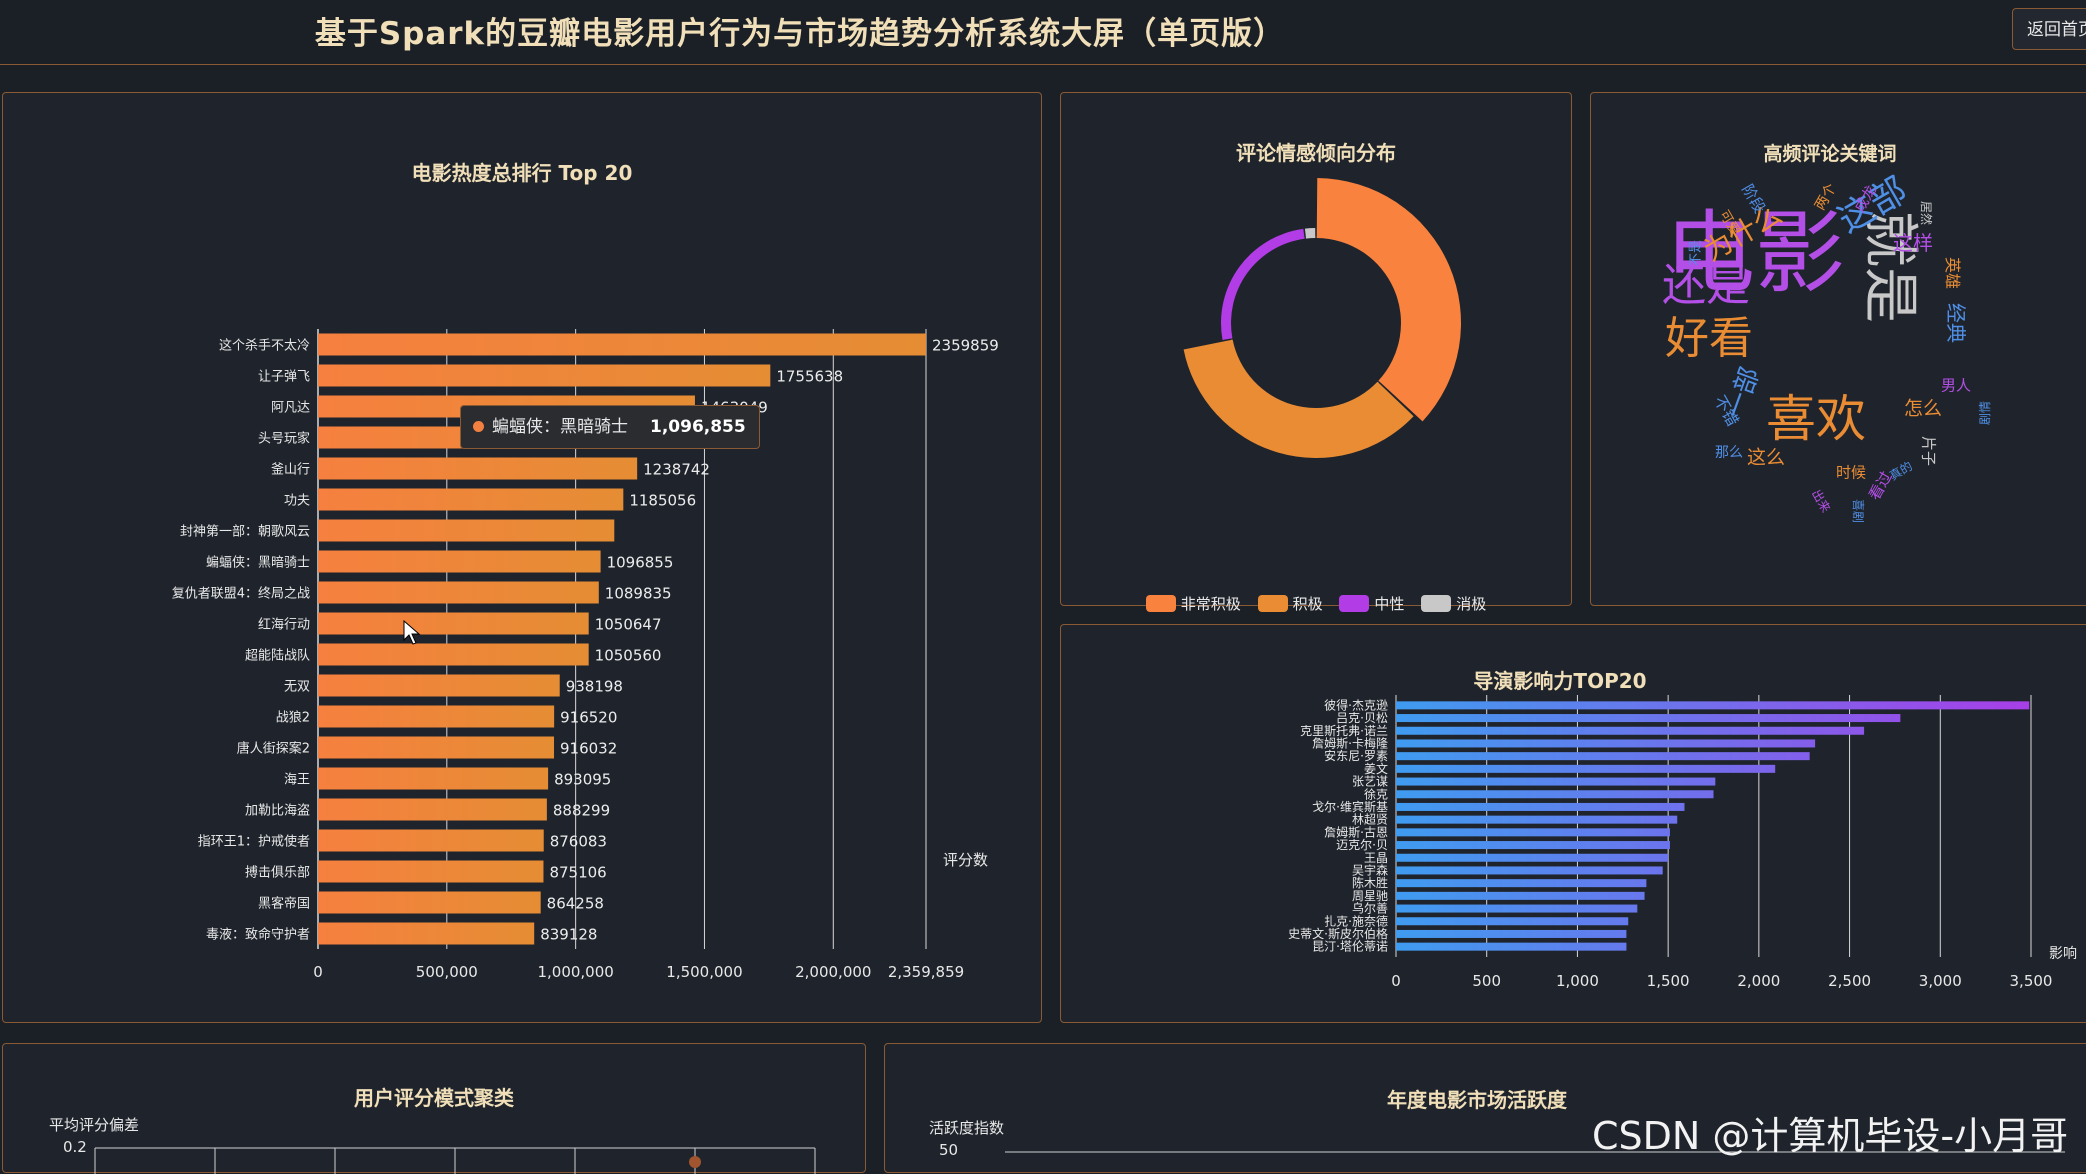 This screenshot has width=2086, height=1174. Describe the element at coordinates (1376, 858) in the screenshot. I see `category-label: 王晶` at that location.